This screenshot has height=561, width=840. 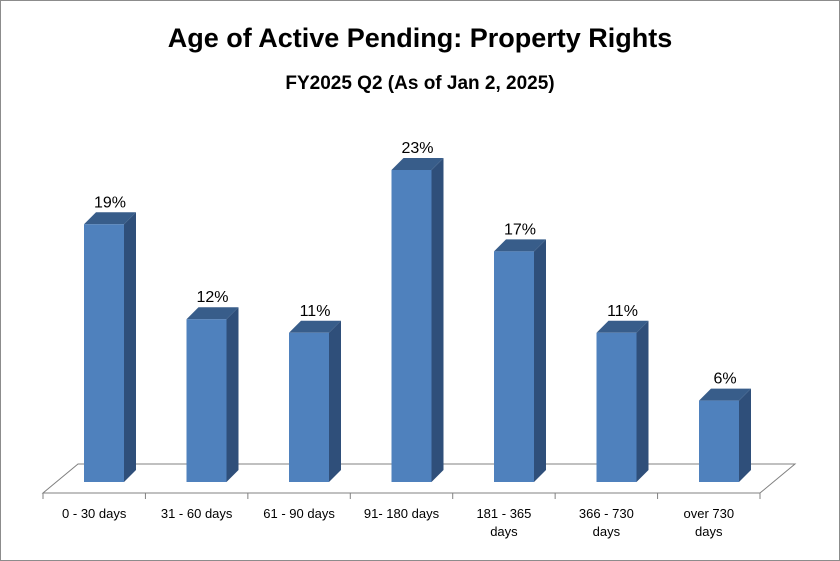 I want to click on category-label: 0 - 30 days, so click(x=94, y=513).